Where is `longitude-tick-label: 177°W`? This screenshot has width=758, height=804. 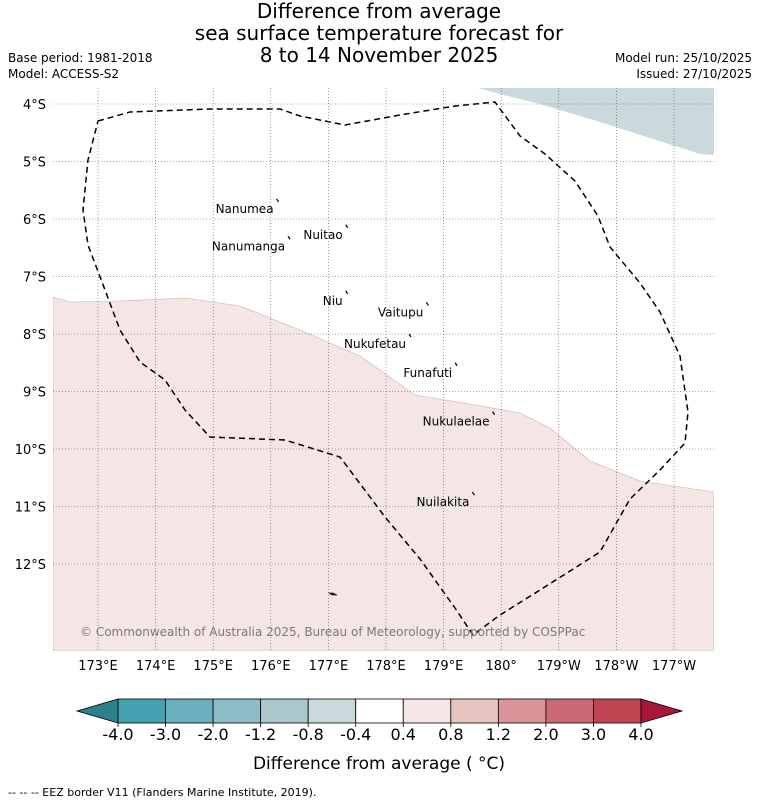
longitude-tick-label: 177°W is located at coordinates (674, 666).